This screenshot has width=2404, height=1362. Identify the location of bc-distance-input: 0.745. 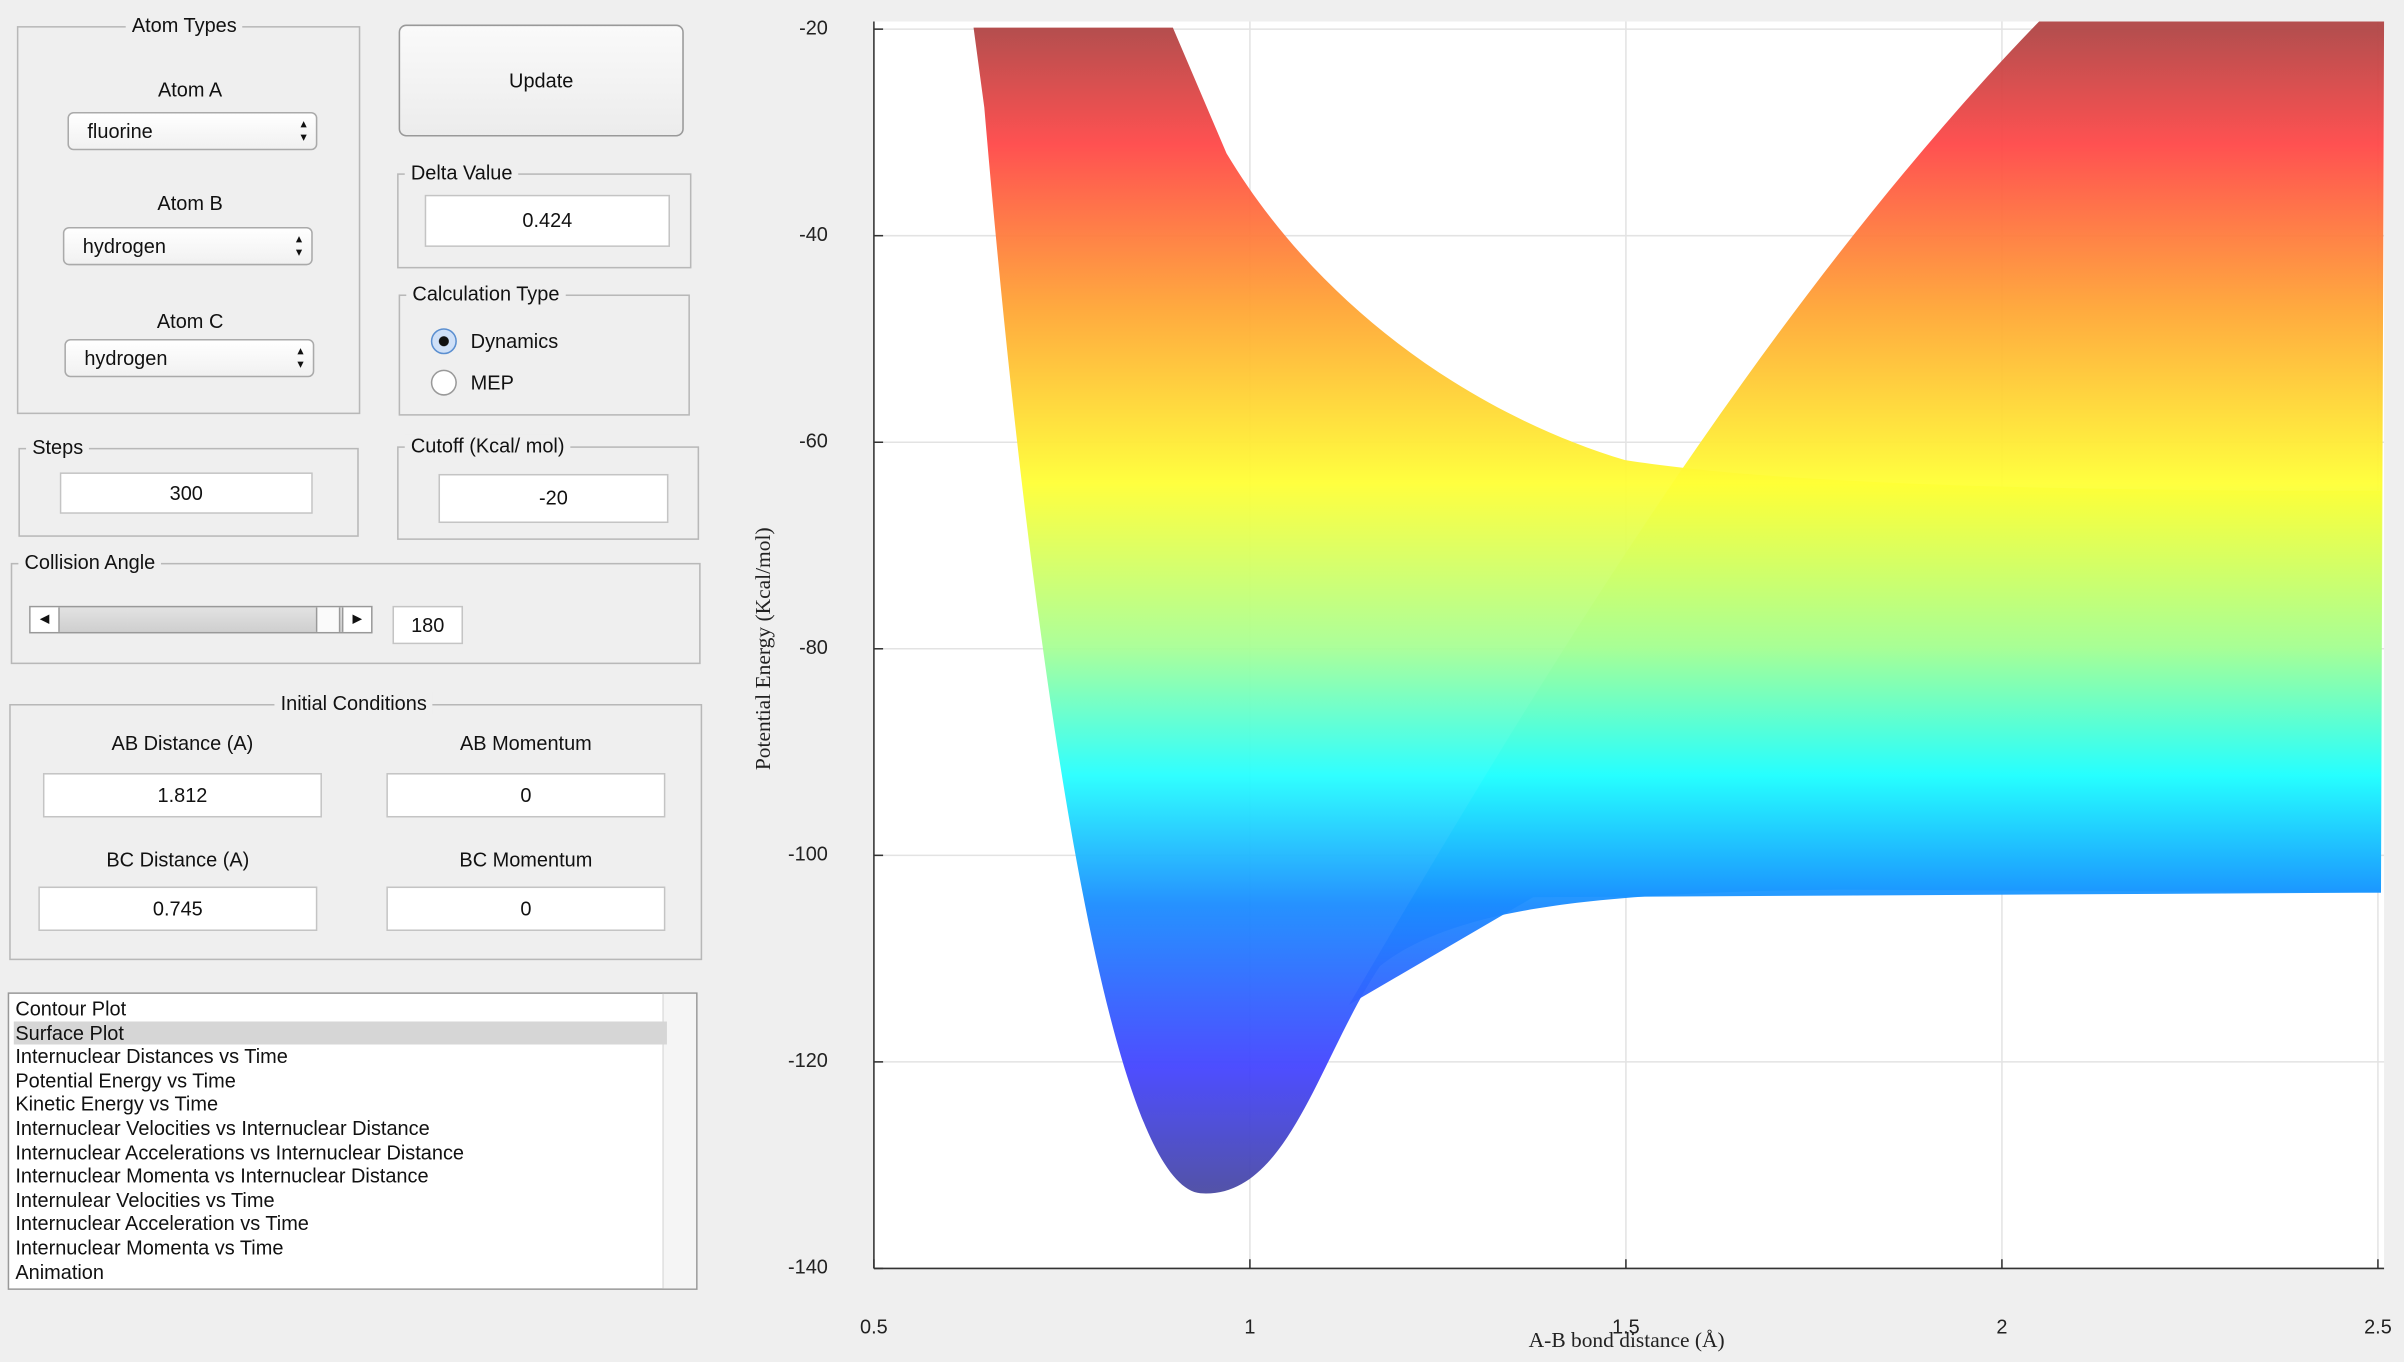
(178, 909).